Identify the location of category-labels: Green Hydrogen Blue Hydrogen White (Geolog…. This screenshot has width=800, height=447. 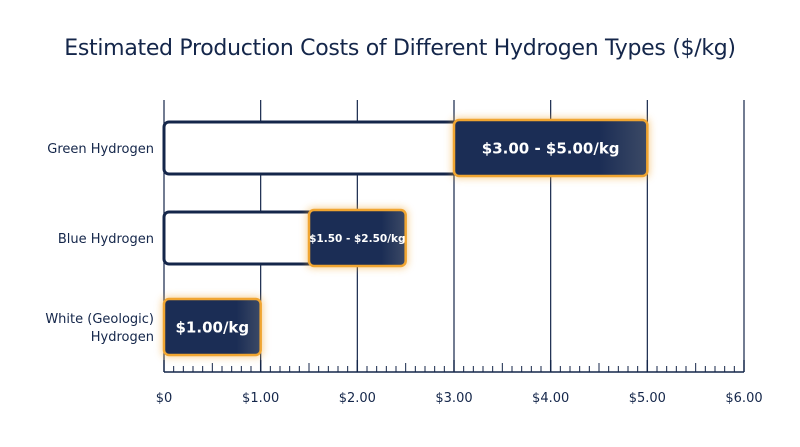
(99, 243).